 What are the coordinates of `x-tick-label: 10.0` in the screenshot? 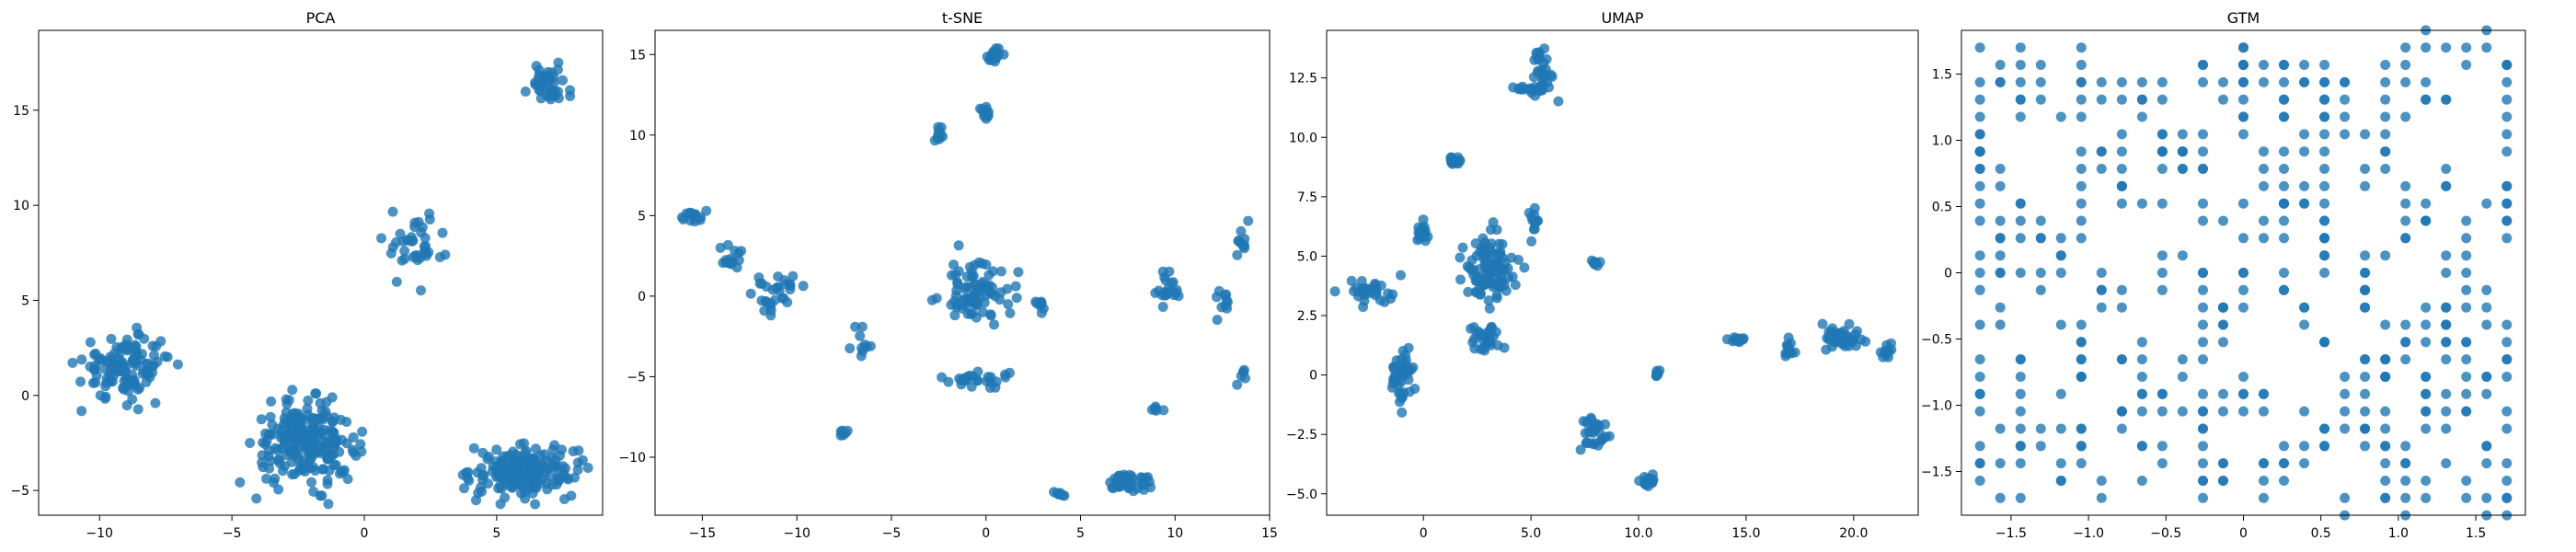 It's located at (1638, 533).